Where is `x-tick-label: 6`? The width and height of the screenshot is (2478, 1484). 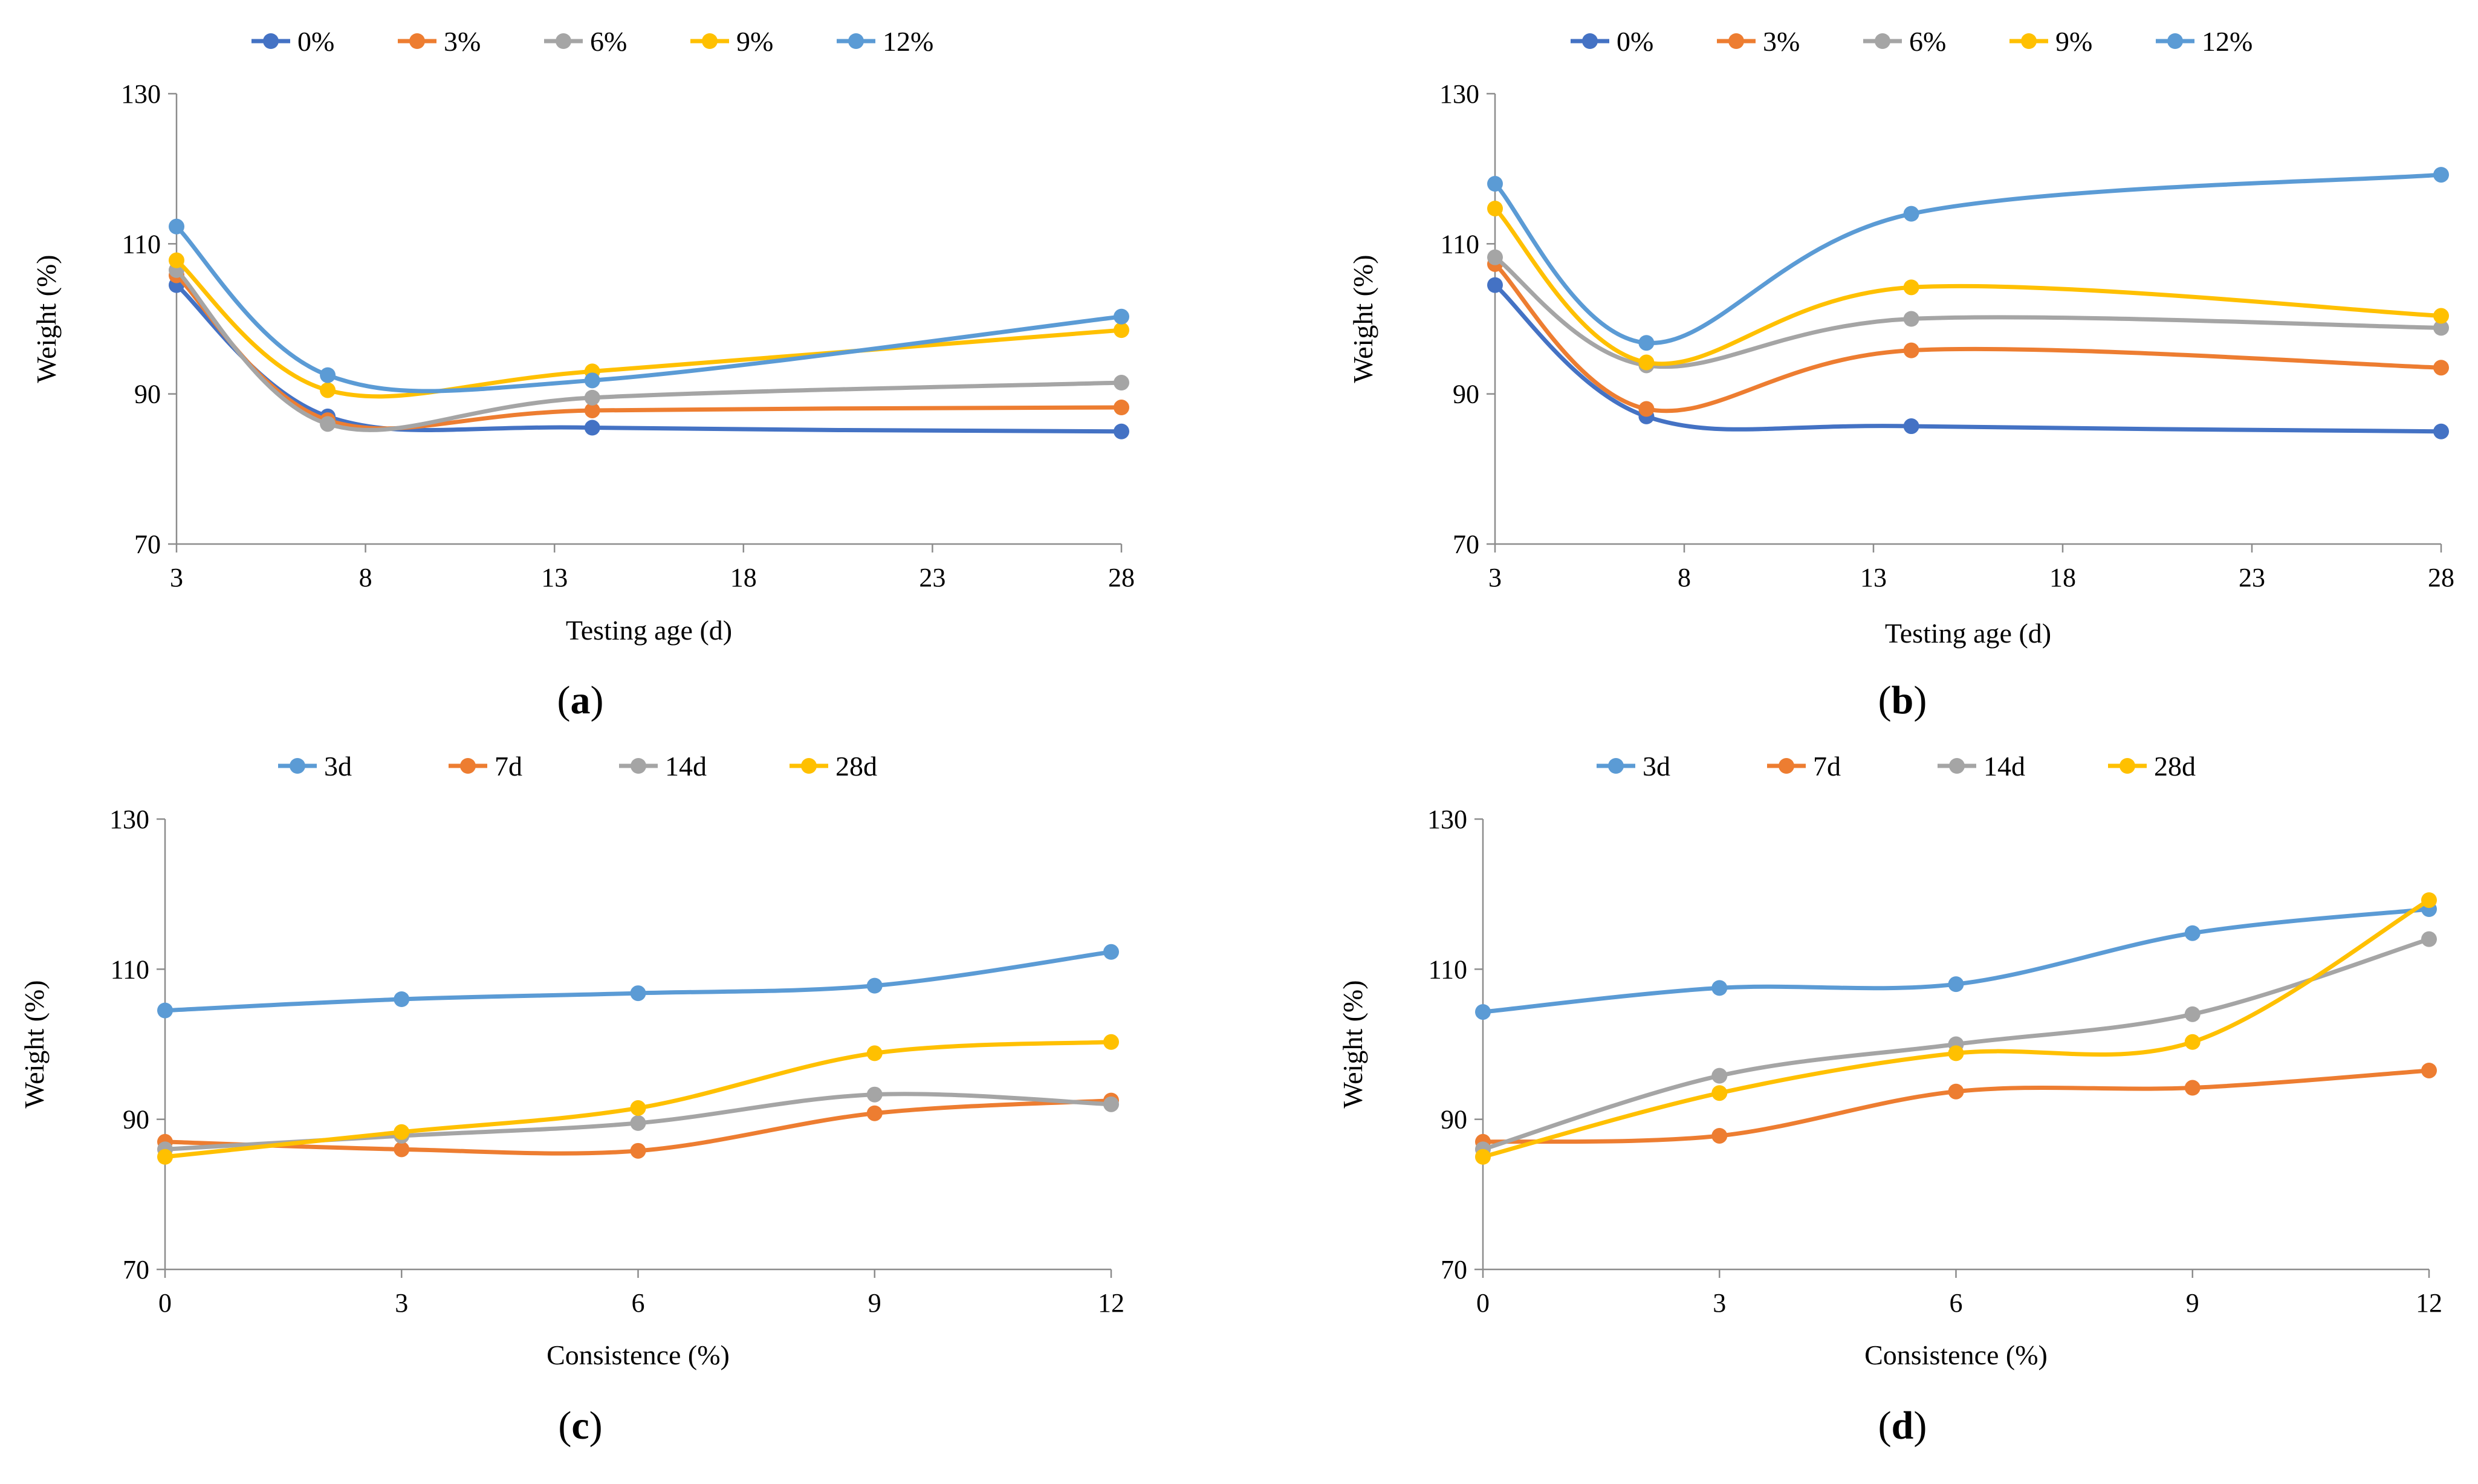 x-tick-label: 6 is located at coordinates (1957, 1303).